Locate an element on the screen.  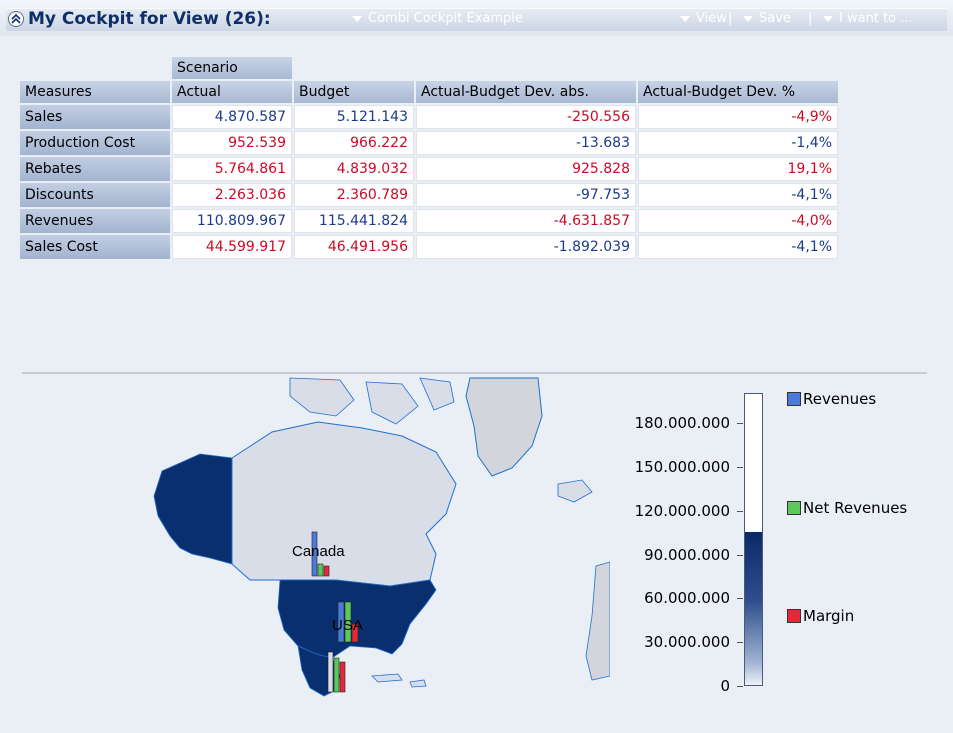
page-title: My Cockpit for View (26): is located at coordinates (149, 19).